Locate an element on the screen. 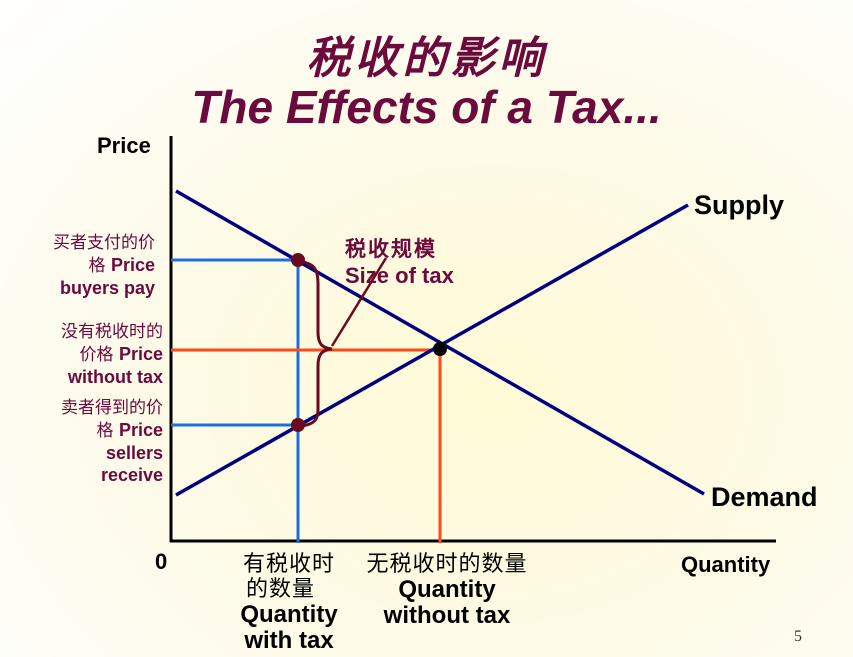 This screenshot has width=853, height=657. price-buyers-pay-line2: 格 Price is located at coordinates (80, 265).